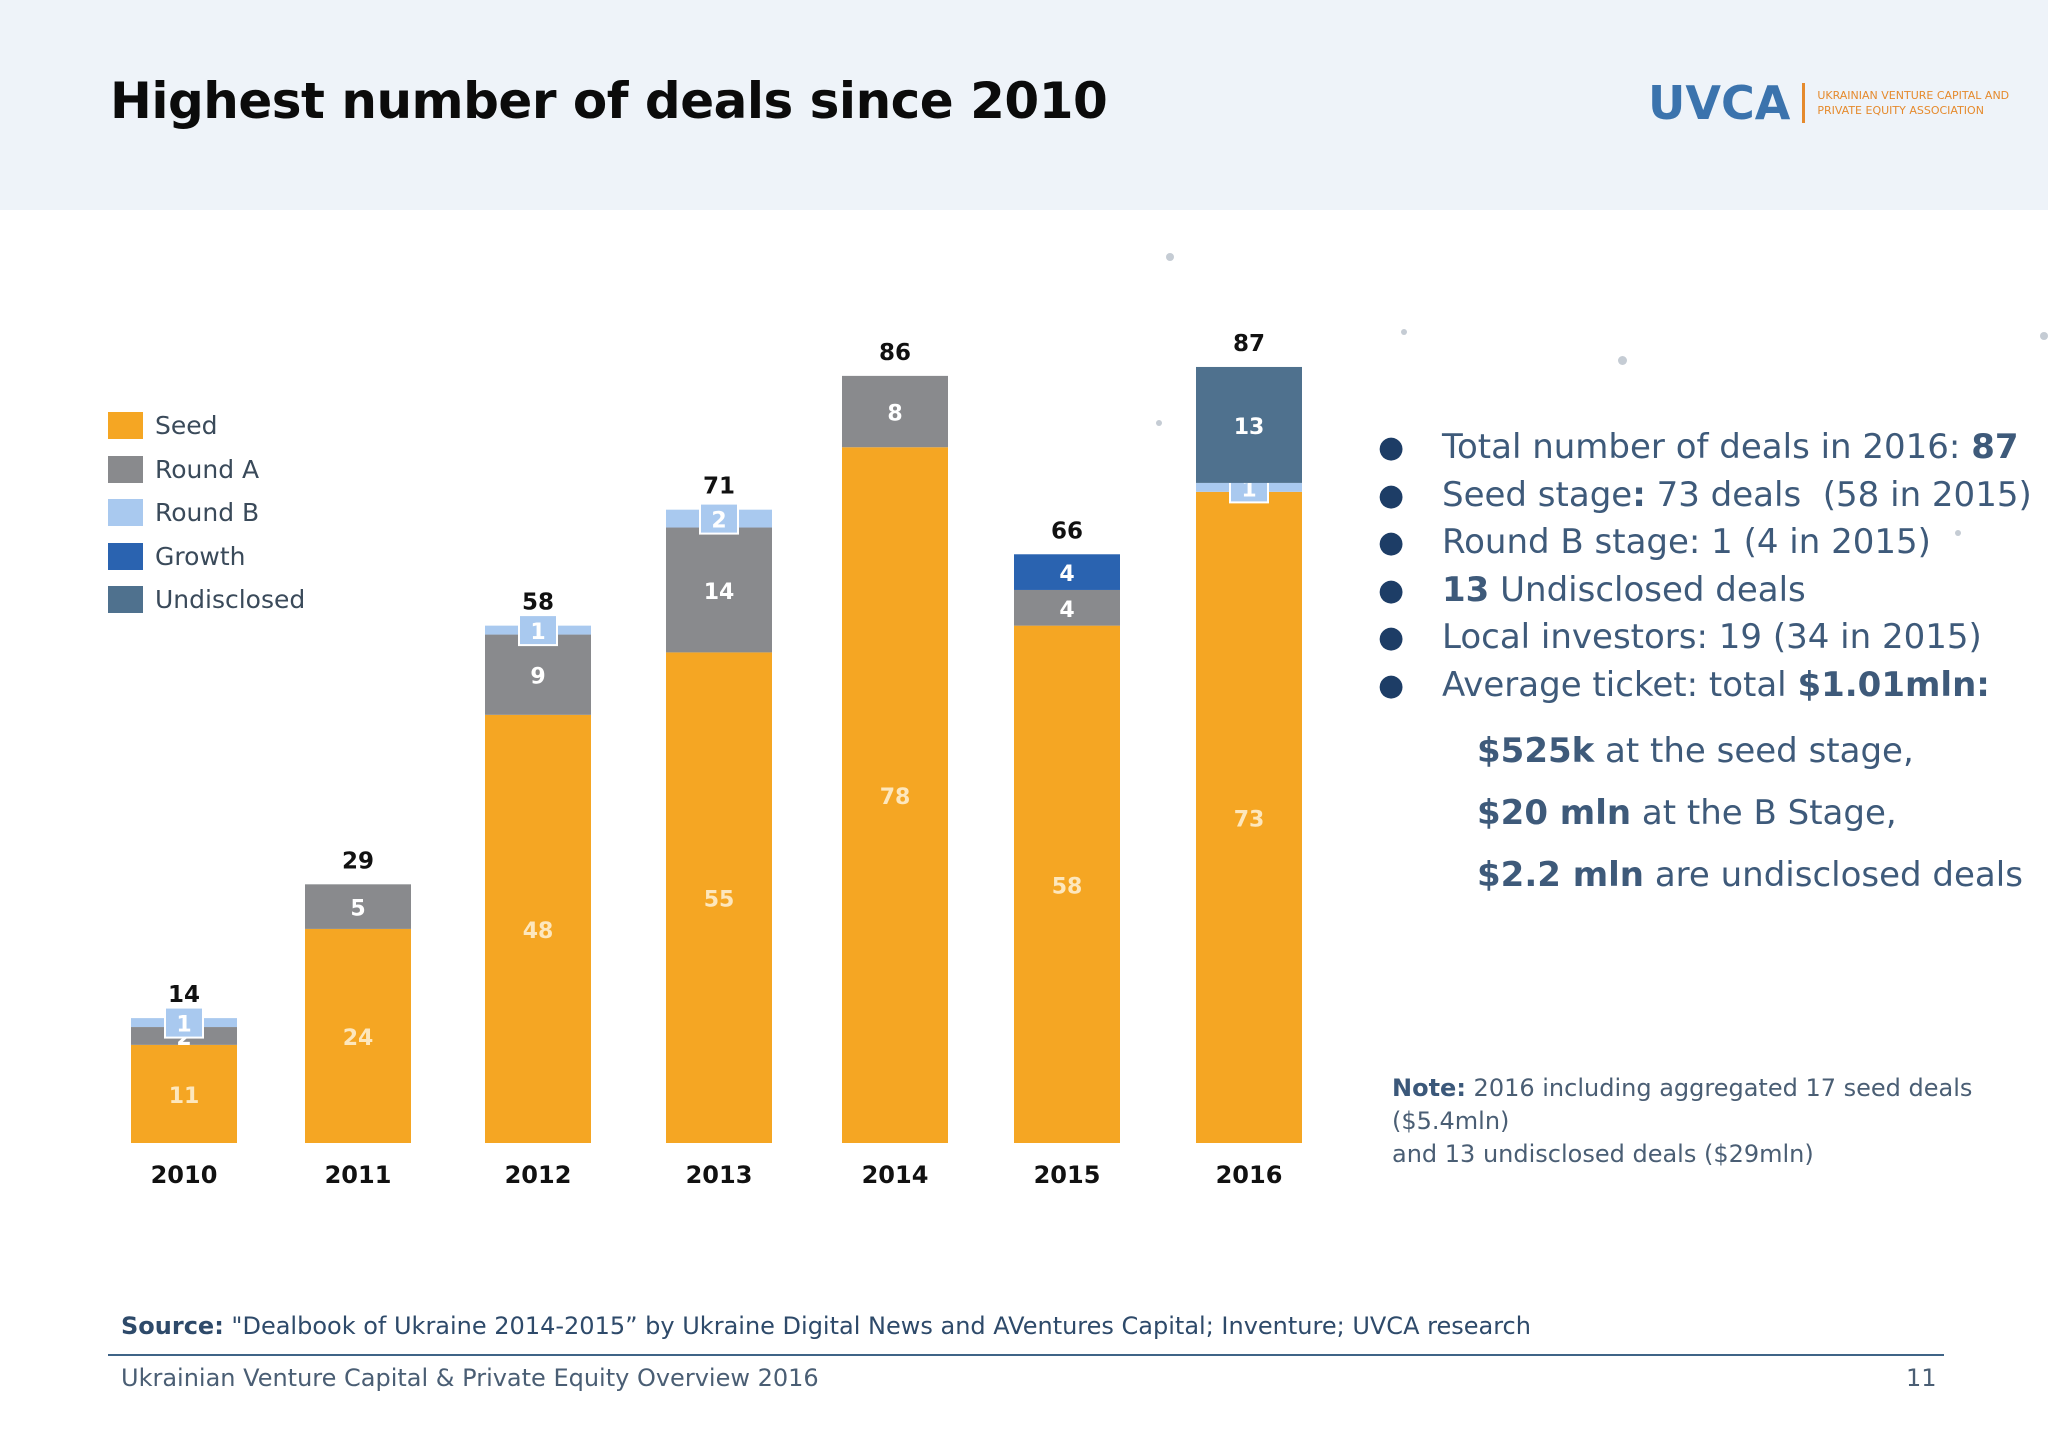 This screenshot has height=1449, width=2048. I want to click on bullet-text: Seed stage, so click(1537, 494).